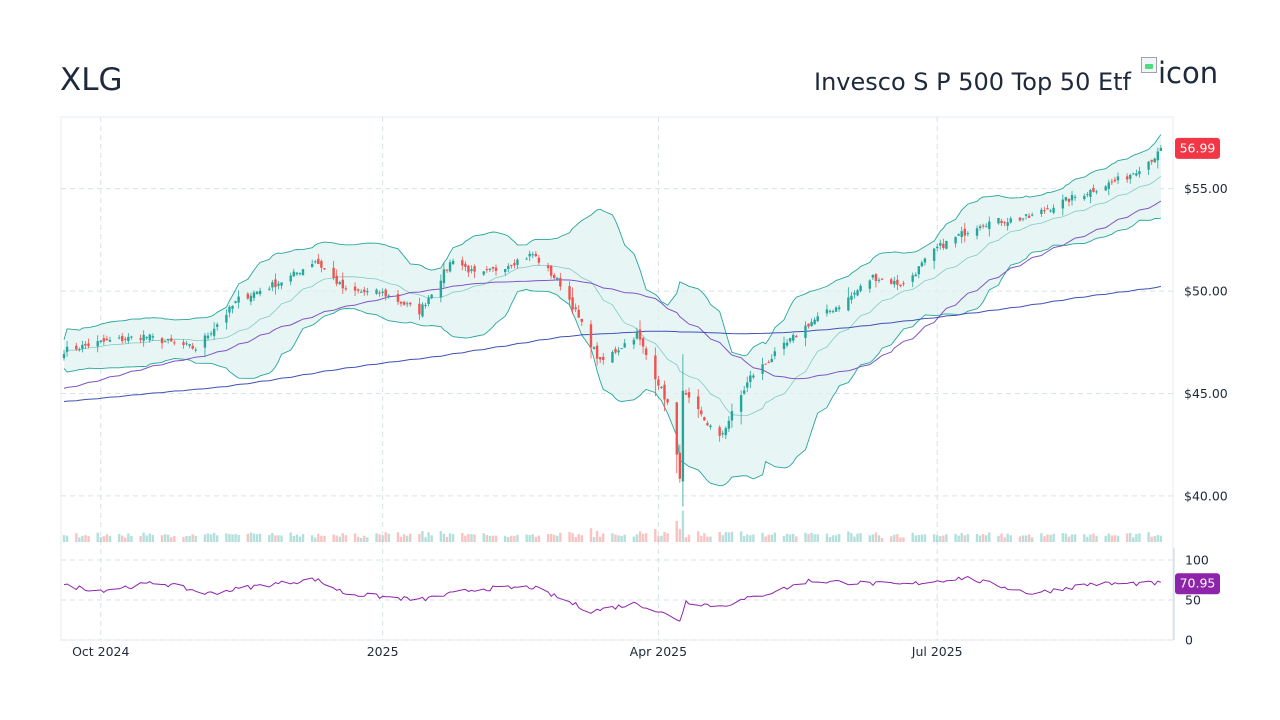  What do you see at coordinates (1188, 73) in the screenshot?
I see `fund-logo-alt-text: icon` at bounding box center [1188, 73].